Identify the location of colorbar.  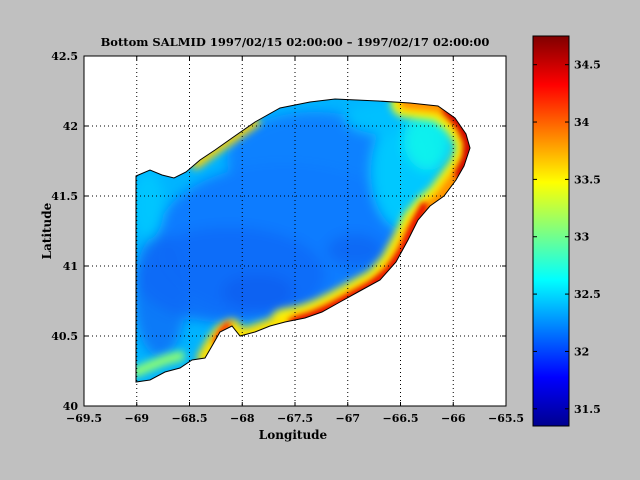
(551, 231).